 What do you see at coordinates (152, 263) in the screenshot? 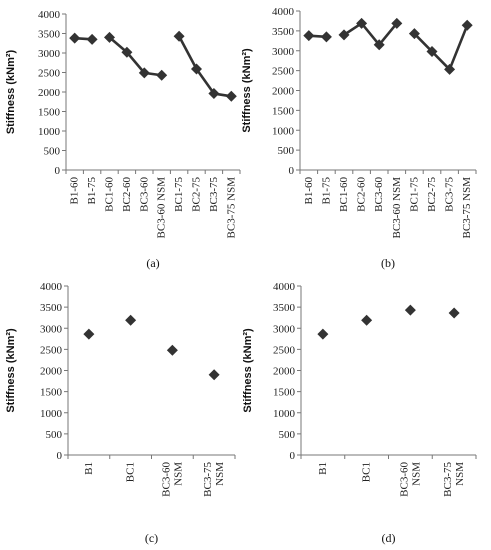
I see `panel-caption: (a)` at bounding box center [152, 263].